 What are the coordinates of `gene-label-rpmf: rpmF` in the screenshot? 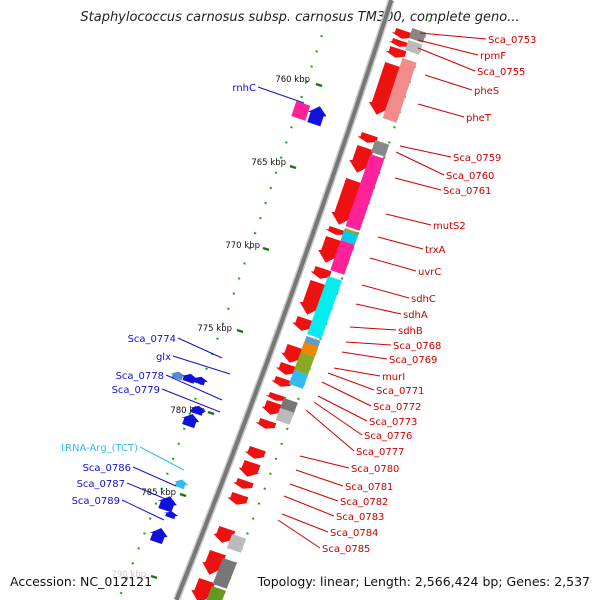 It's located at (493, 56).